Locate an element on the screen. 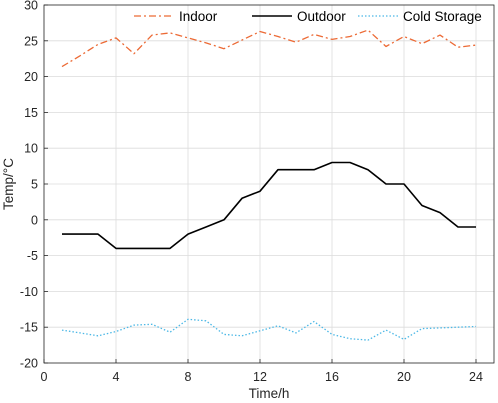  x-tick-label: 24 is located at coordinates (476, 377).